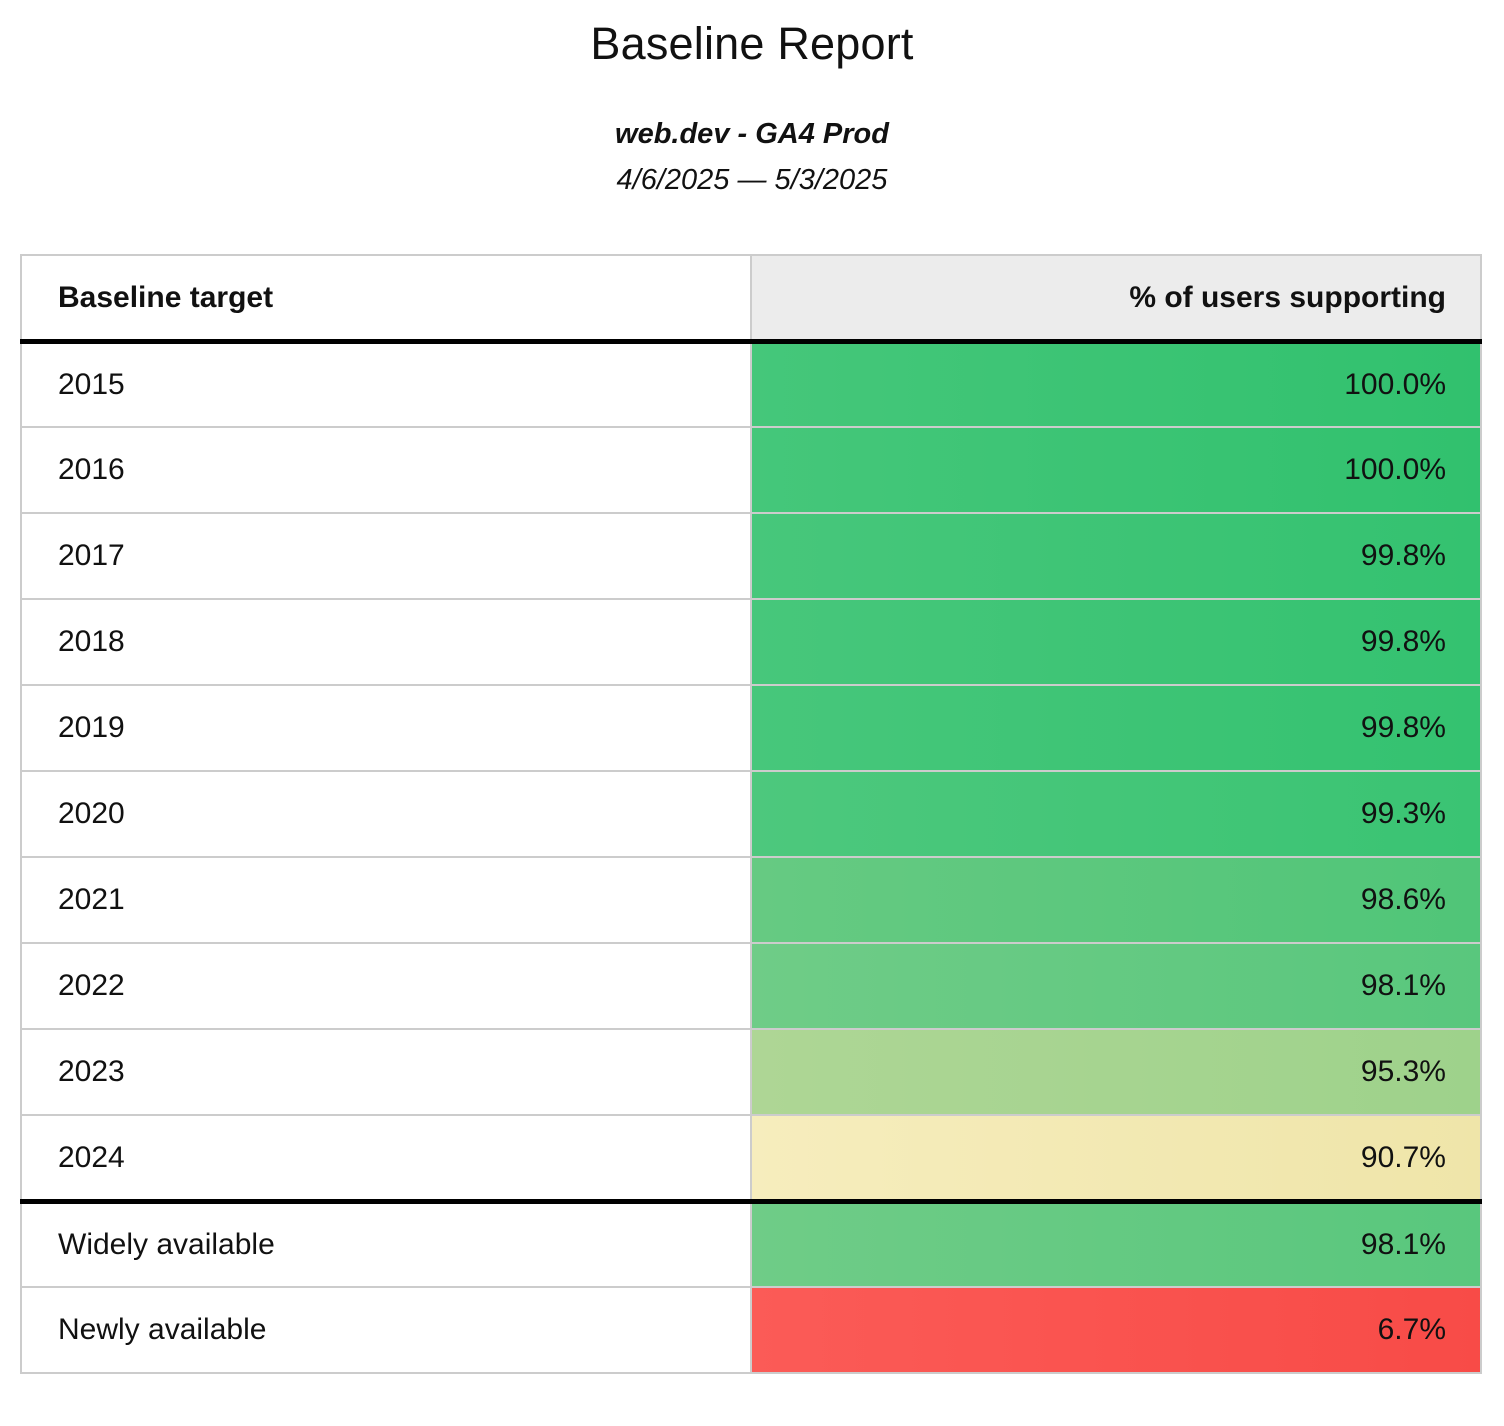 The height and width of the screenshot is (1426, 1504). Describe the element at coordinates (386, 1072) in the screenshot. I see `baseline-target-cell: 2023` at that location.